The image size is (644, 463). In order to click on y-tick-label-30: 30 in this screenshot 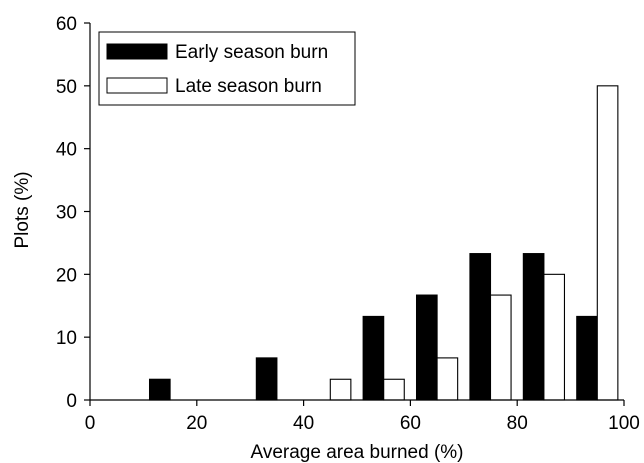, I will do `click(66, 213)`.